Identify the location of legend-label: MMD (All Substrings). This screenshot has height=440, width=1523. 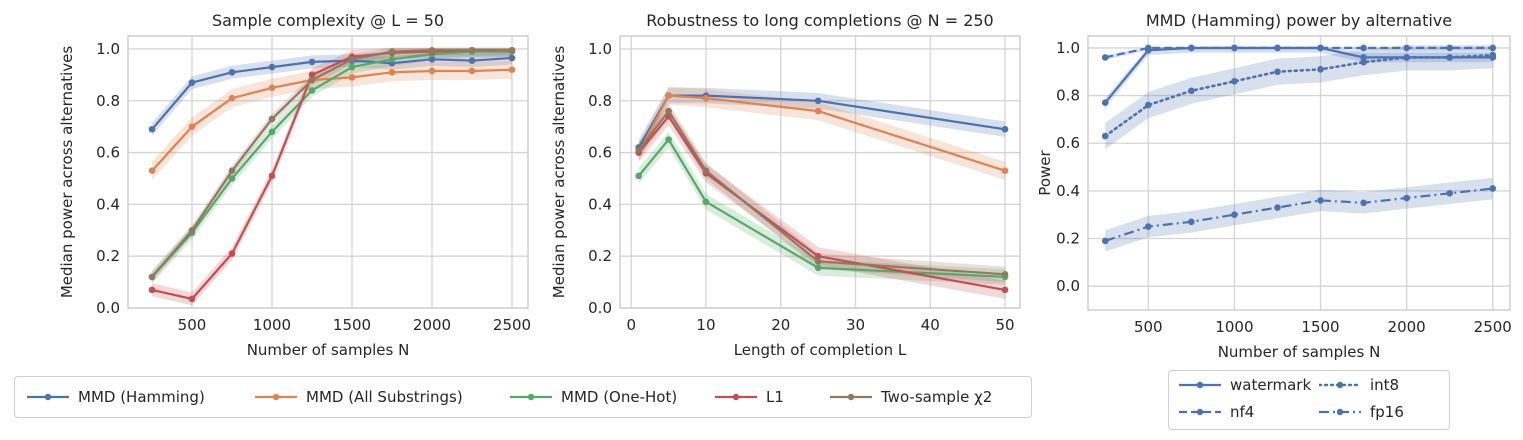
(384, 397).